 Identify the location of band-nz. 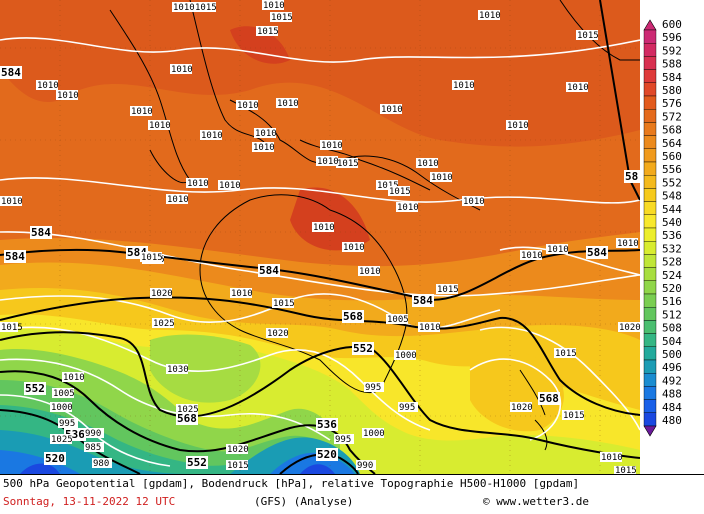
(517, 390).